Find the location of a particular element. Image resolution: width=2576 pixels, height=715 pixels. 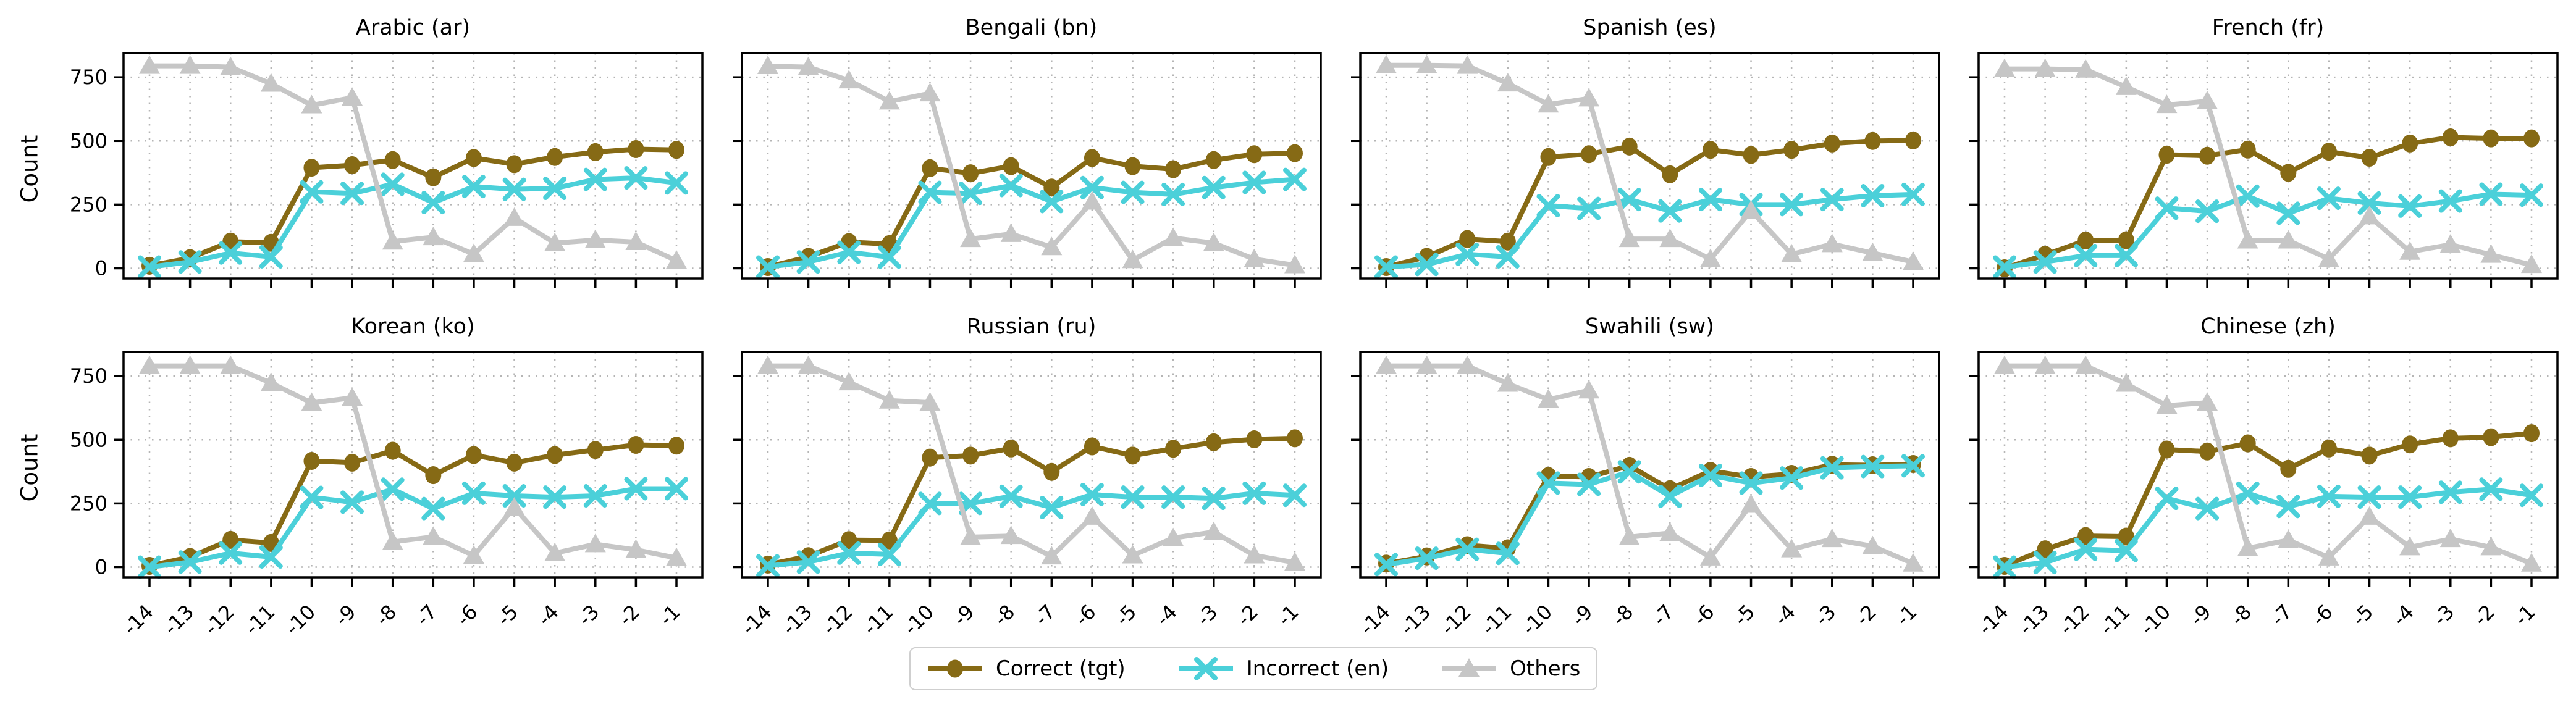

y-tick-label: 250 is located at coordinates (88, 204).